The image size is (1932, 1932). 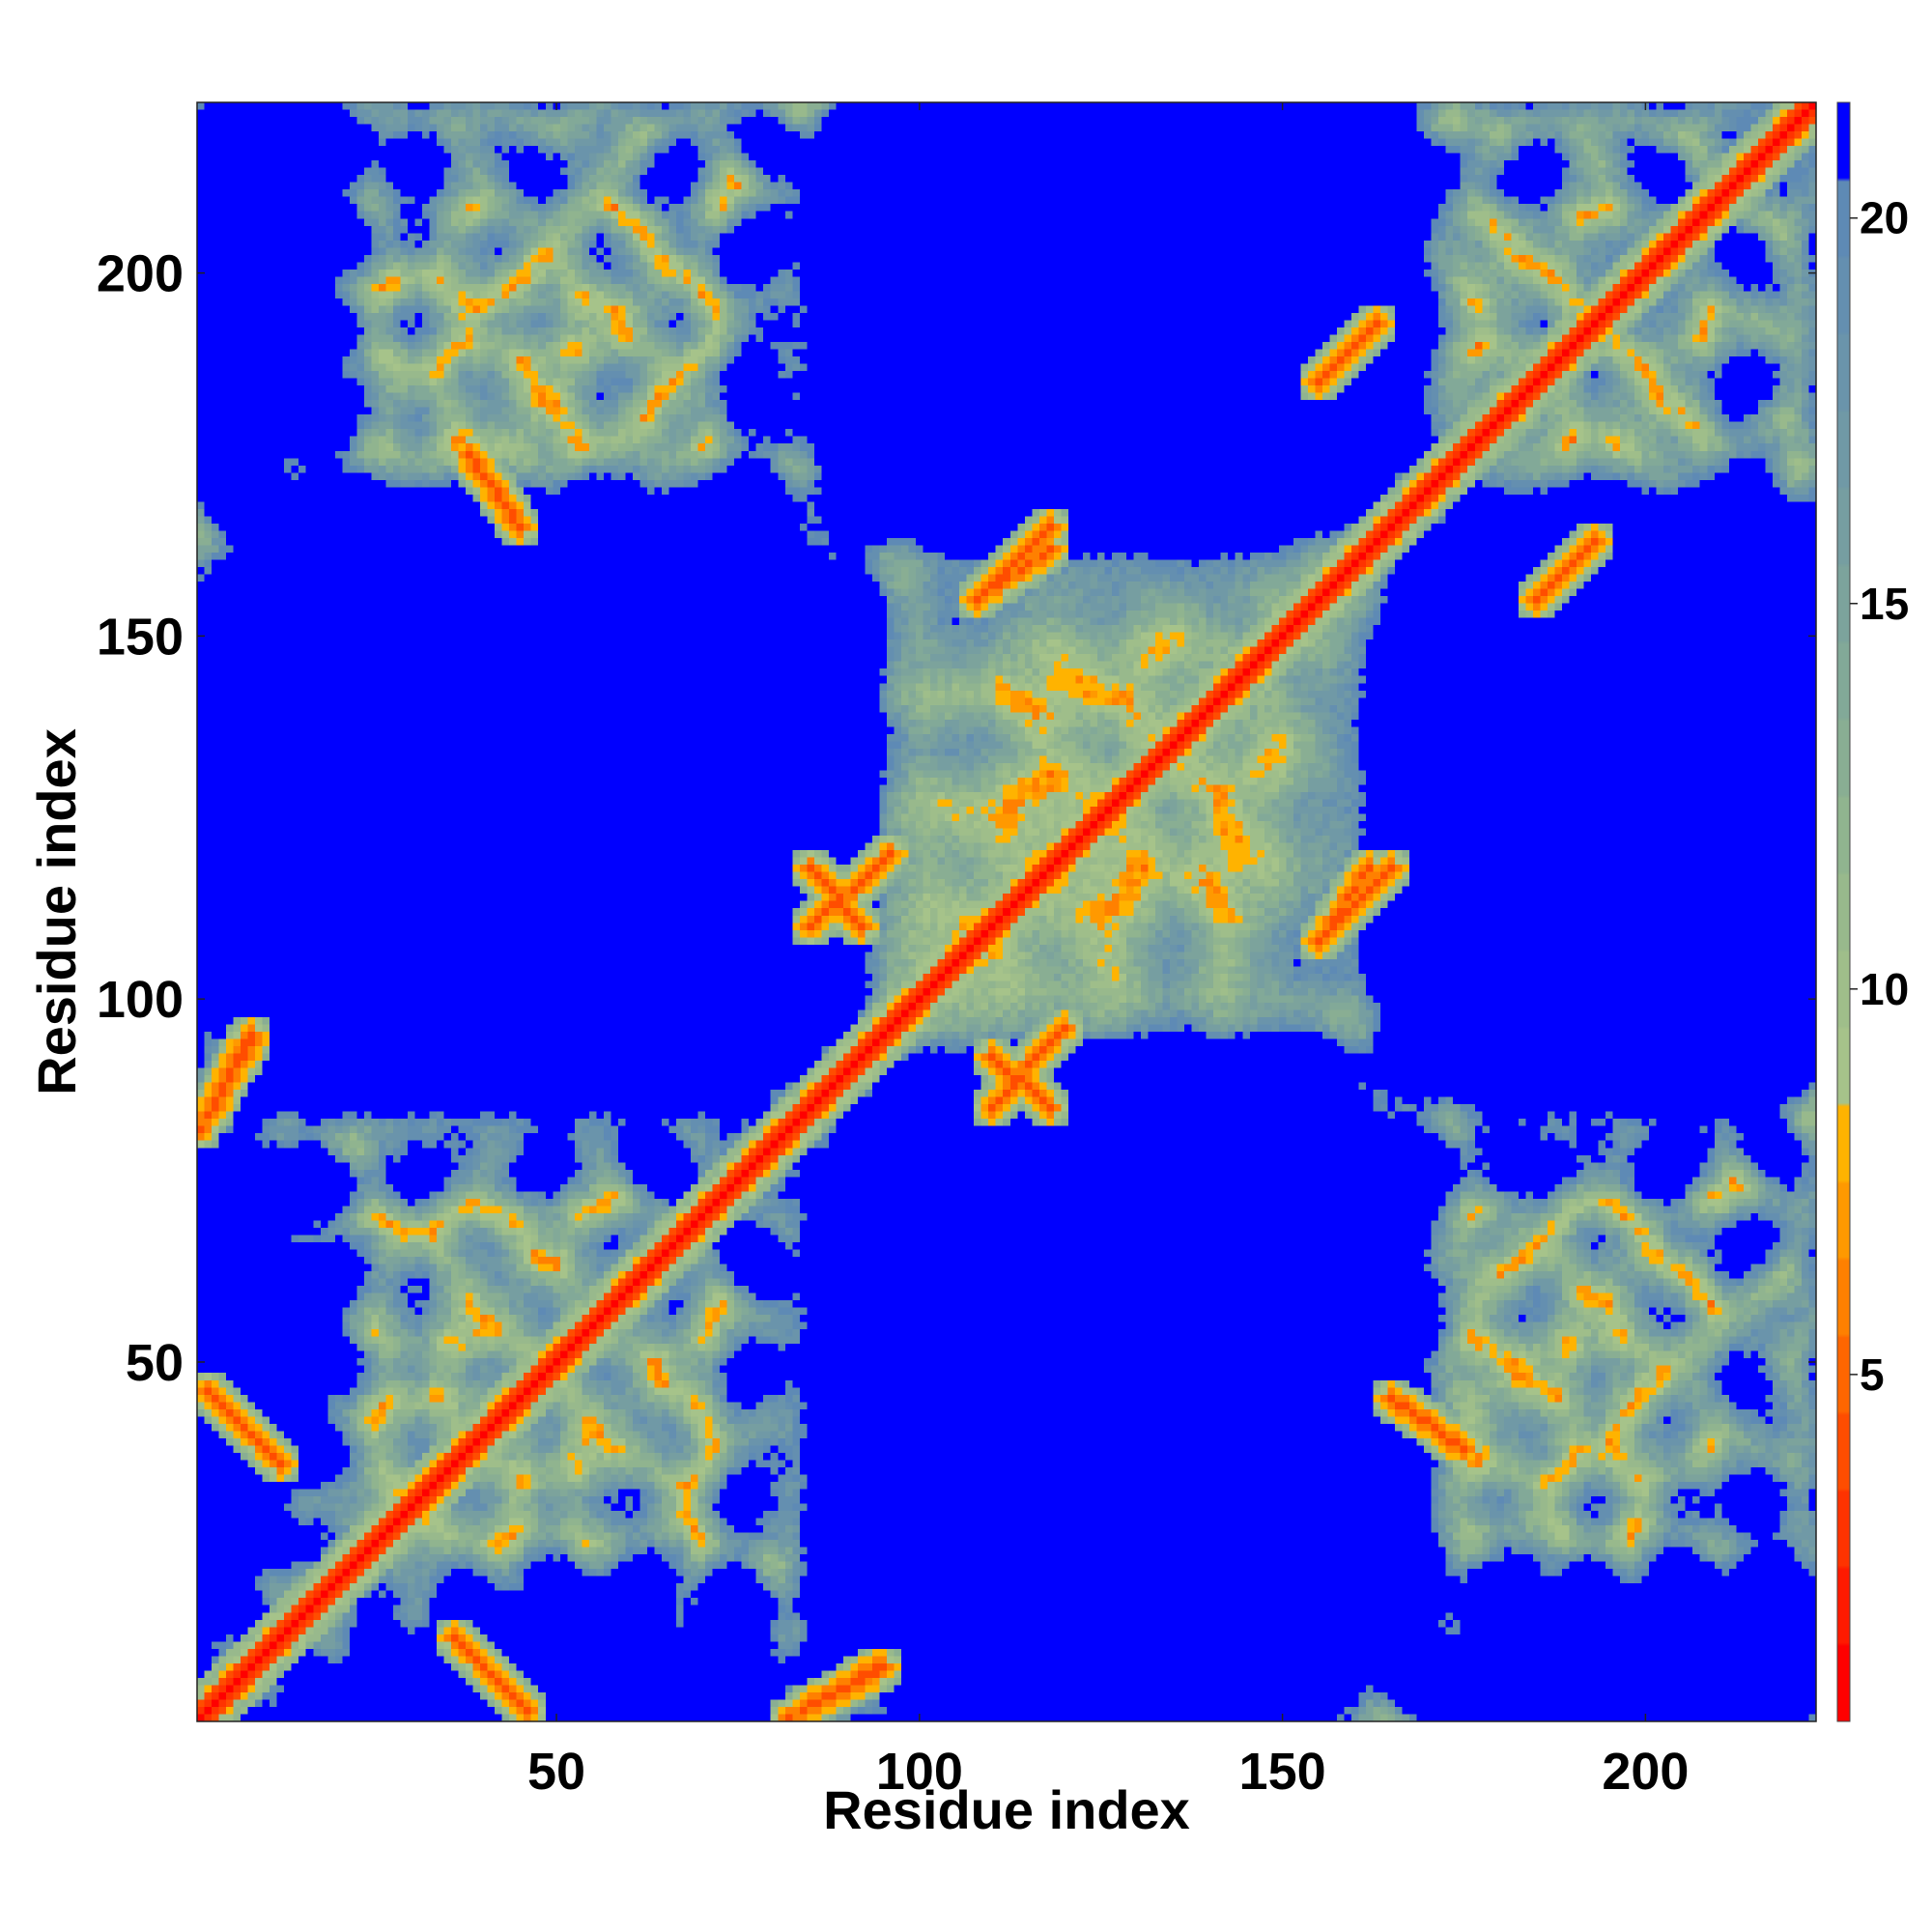 What do you see at coordinates (56, 911) in the screenshot?
I see `y-axis-label: Residue index` at bounding box center [56, 911].